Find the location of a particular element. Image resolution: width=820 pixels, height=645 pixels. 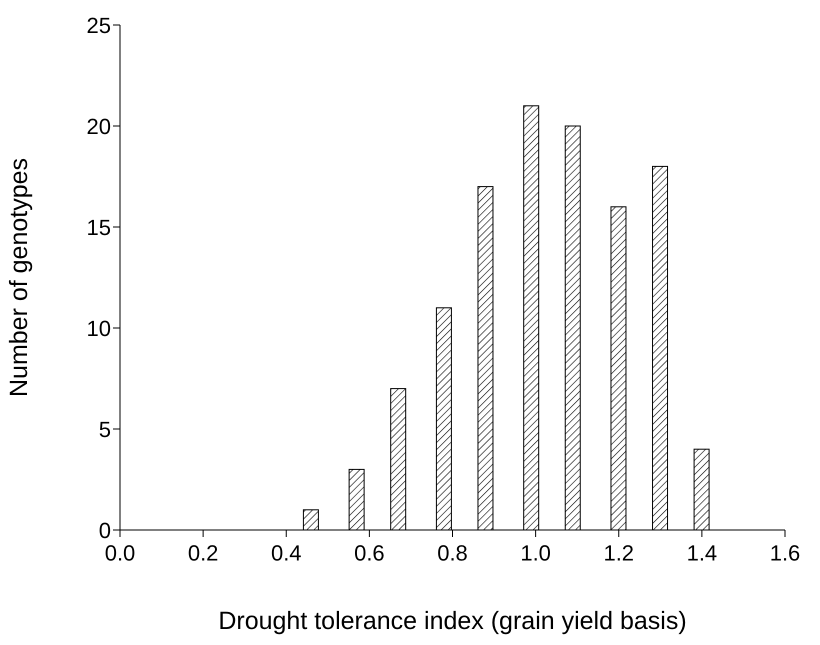

x-tick-label: 0.0 is located at coordinates (120, 553).